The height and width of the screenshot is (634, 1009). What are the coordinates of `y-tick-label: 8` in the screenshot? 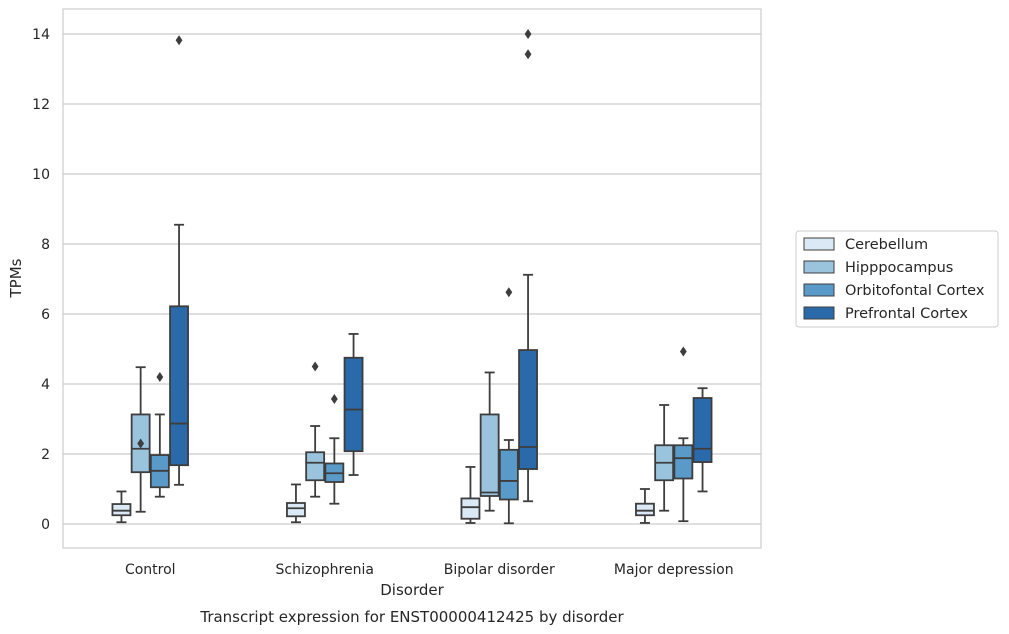 It's located at (45, 245).